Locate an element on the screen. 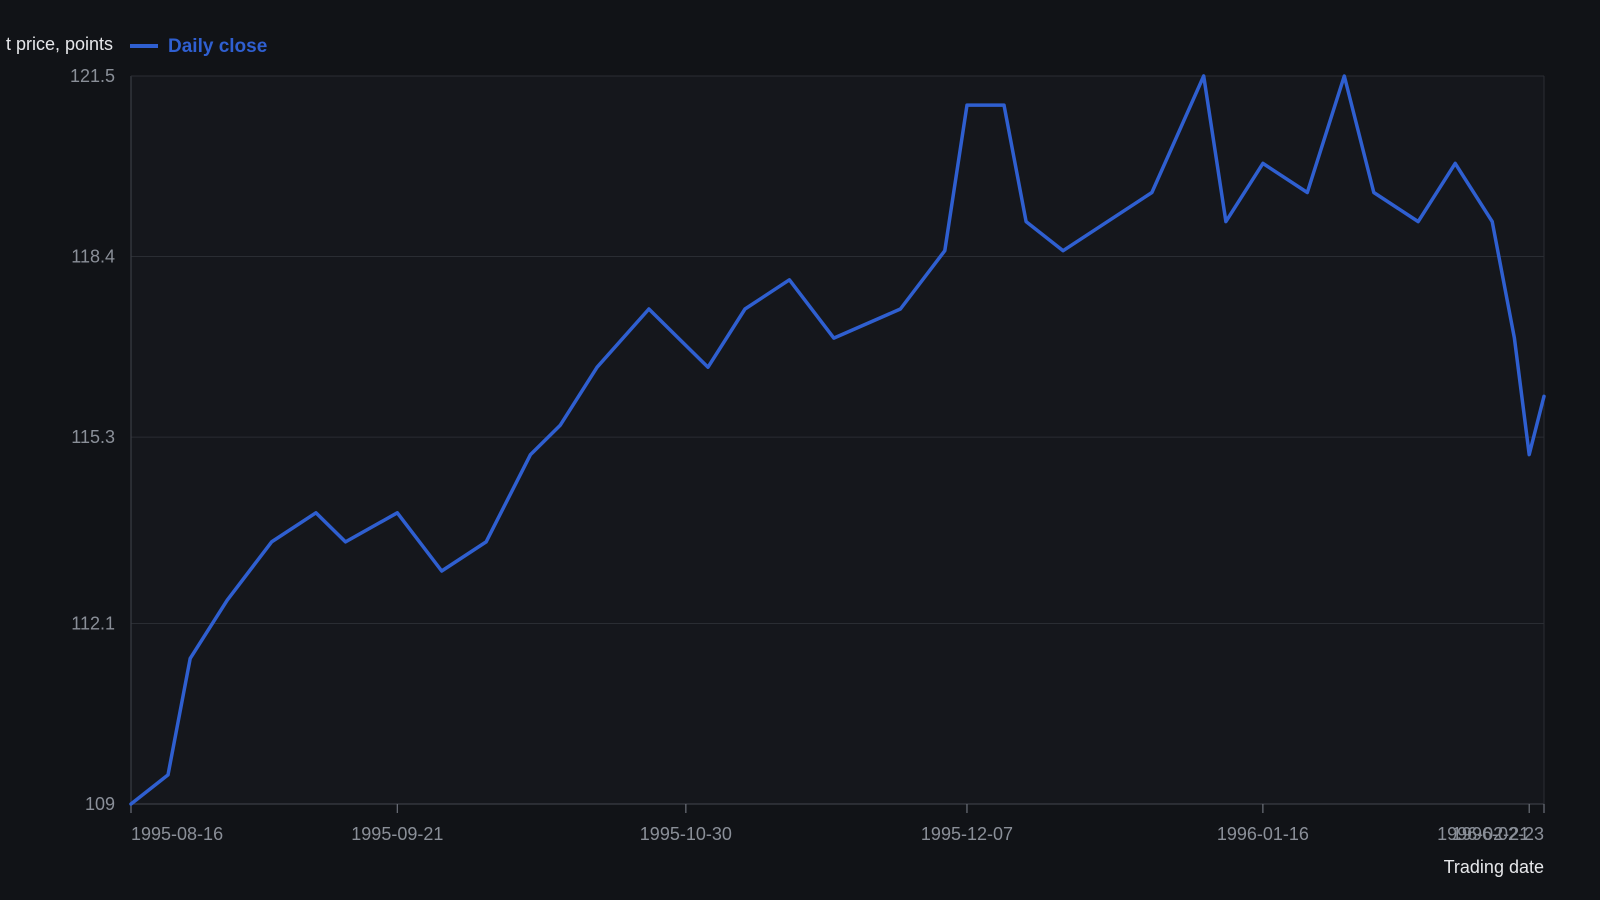 The image size is (1600, 900). y-tick-label: 115.3 is located at coordinates (93, 437).